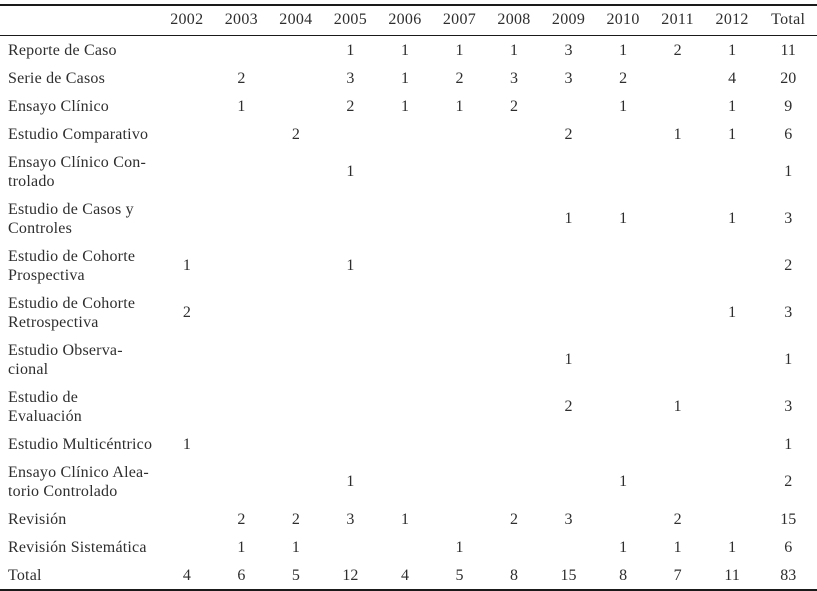 The width and height of the screenshot is (817, 591). I want to click on table-row: Estudio de Casos y Controles 1 1 1 3, so click(408, 218).